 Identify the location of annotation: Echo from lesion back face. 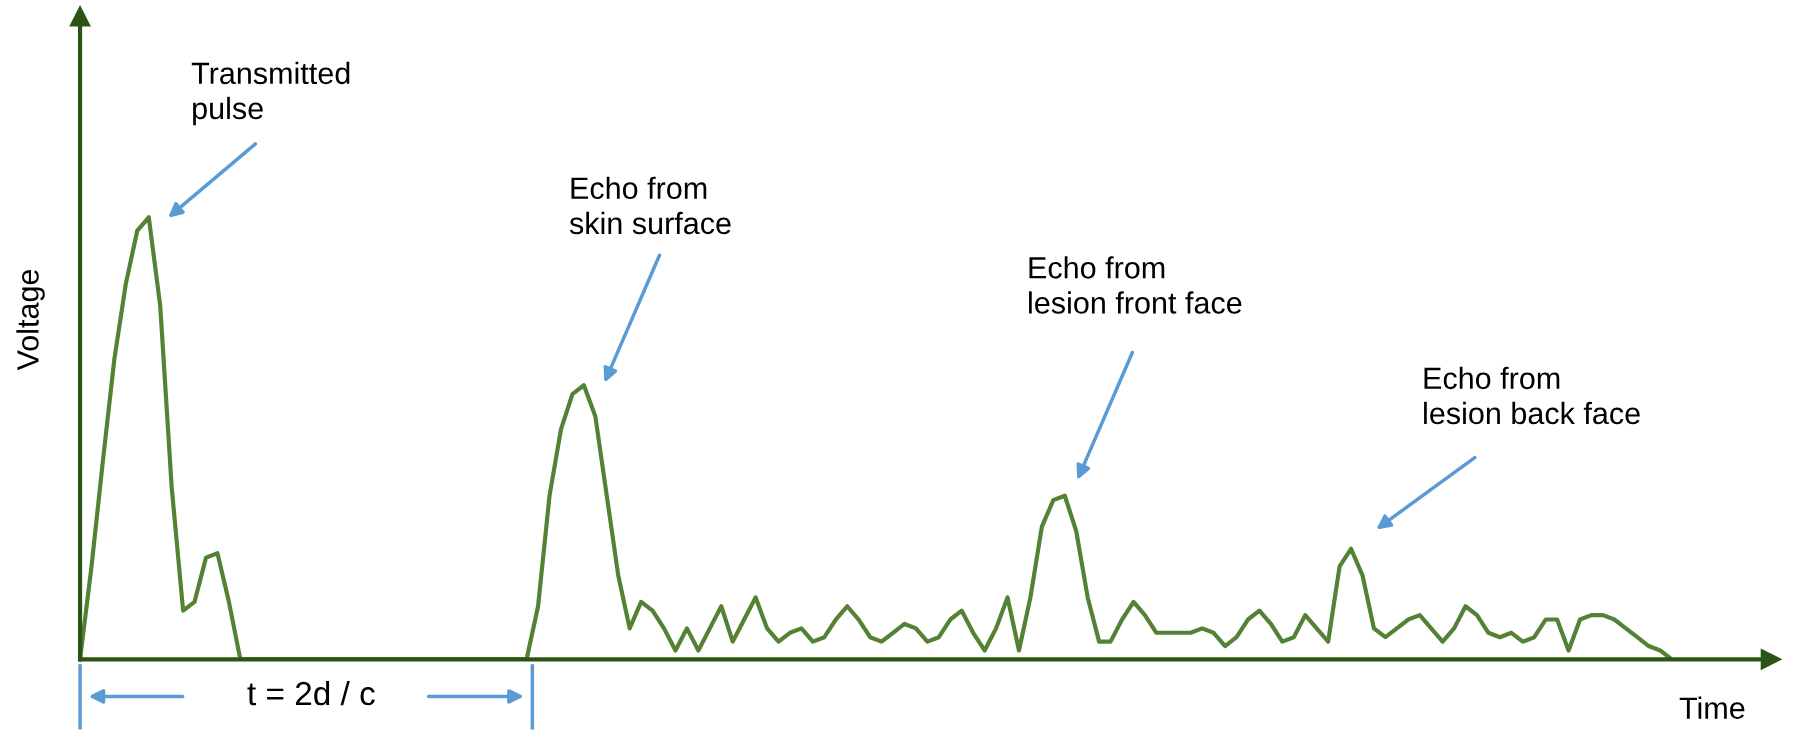
(1532, 395).